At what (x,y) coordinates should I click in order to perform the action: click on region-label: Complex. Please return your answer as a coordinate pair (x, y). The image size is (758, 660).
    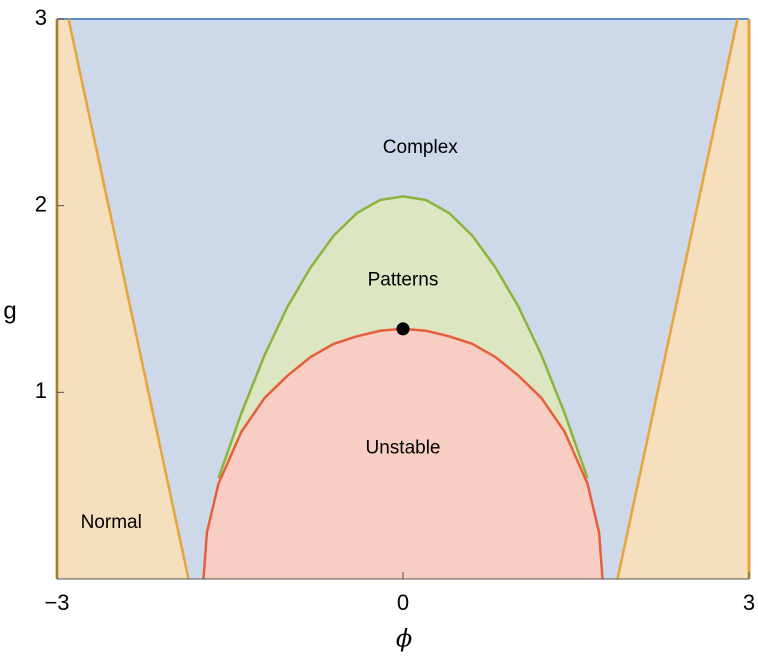
    Looking at the image, I should click on (420, 147).